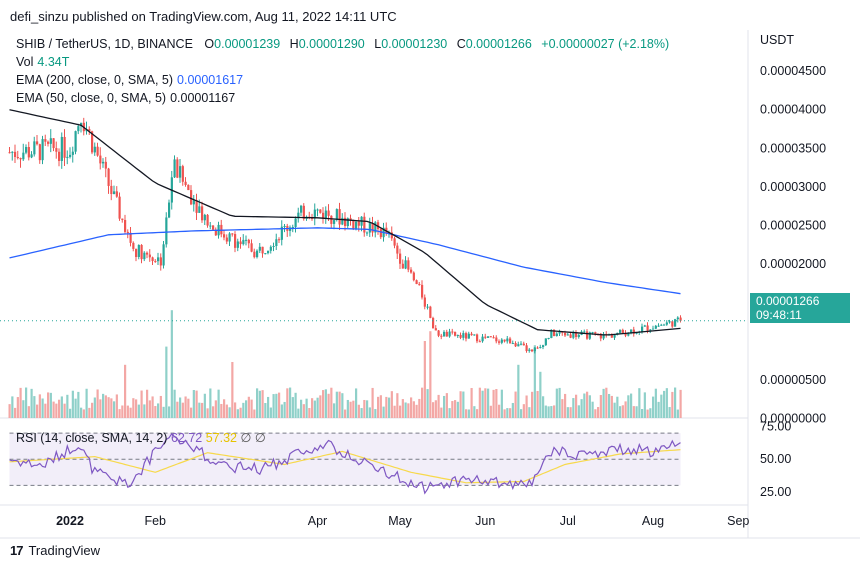 This screenshot has height=569, width=860. What do you see at coordinates (738, 521) in the screenshot?
I see `time-tick-label: Sep` at bounding box center [738, 521].